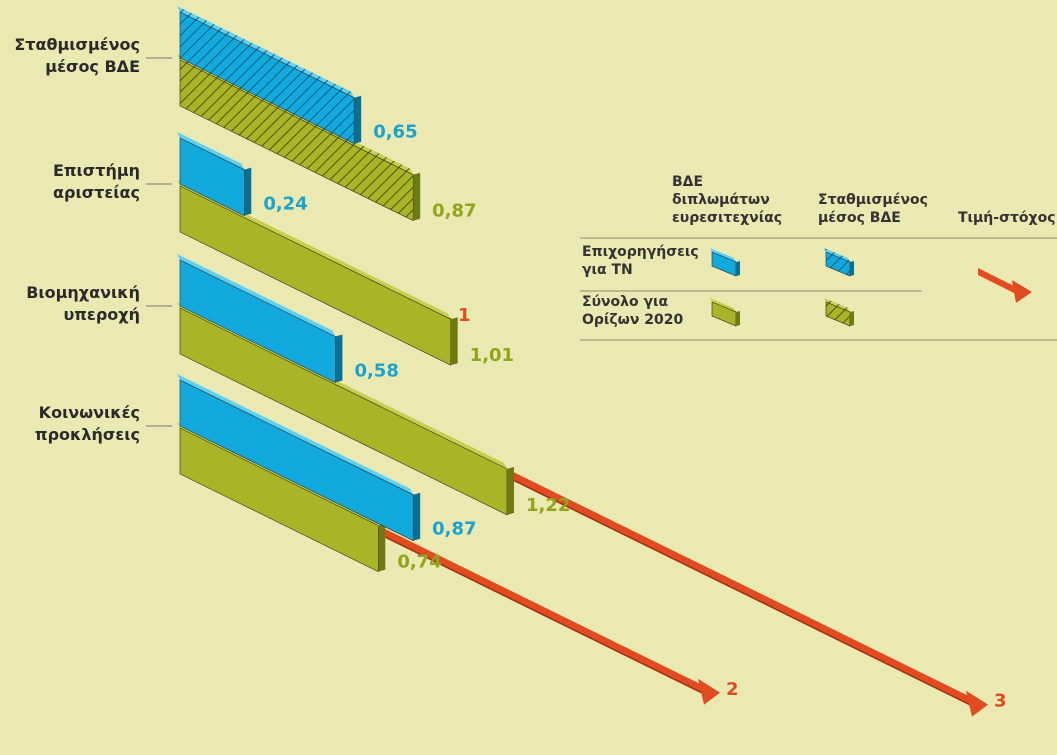 The width and height of the screenshot is (1057, 755). I want to click on category-label-line: Σταθμισμένος, so click(77, 44).